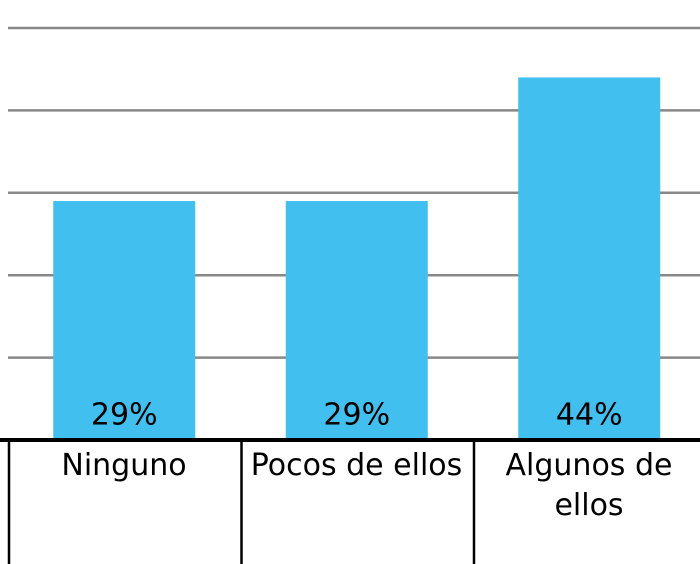 The width and height of the screenshot is (700, 564). I want to click on x-tick-label: Algunos de ellos, so click(589, 485).